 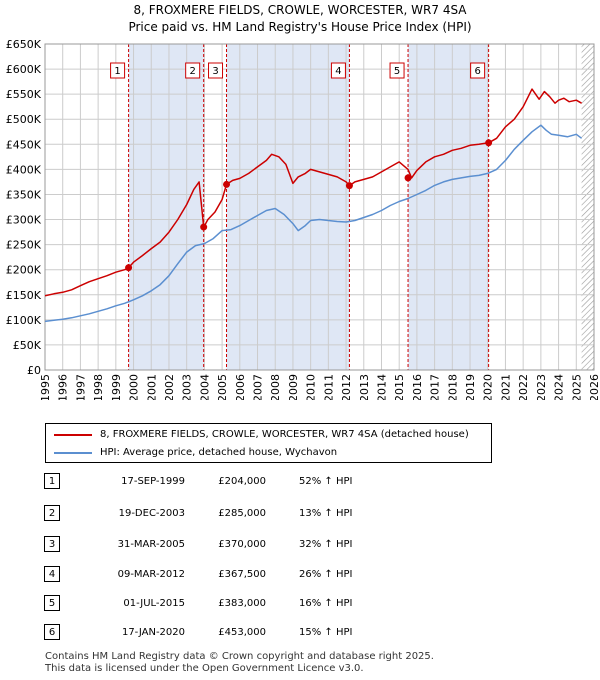 I want to click on legend-line-hpi, so click(x=73, y=453).